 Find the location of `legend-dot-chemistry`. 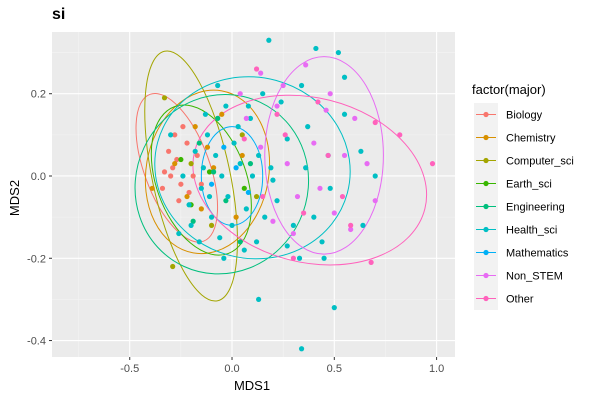

legend-dot-chemistry is located at coordinates (486, 137).